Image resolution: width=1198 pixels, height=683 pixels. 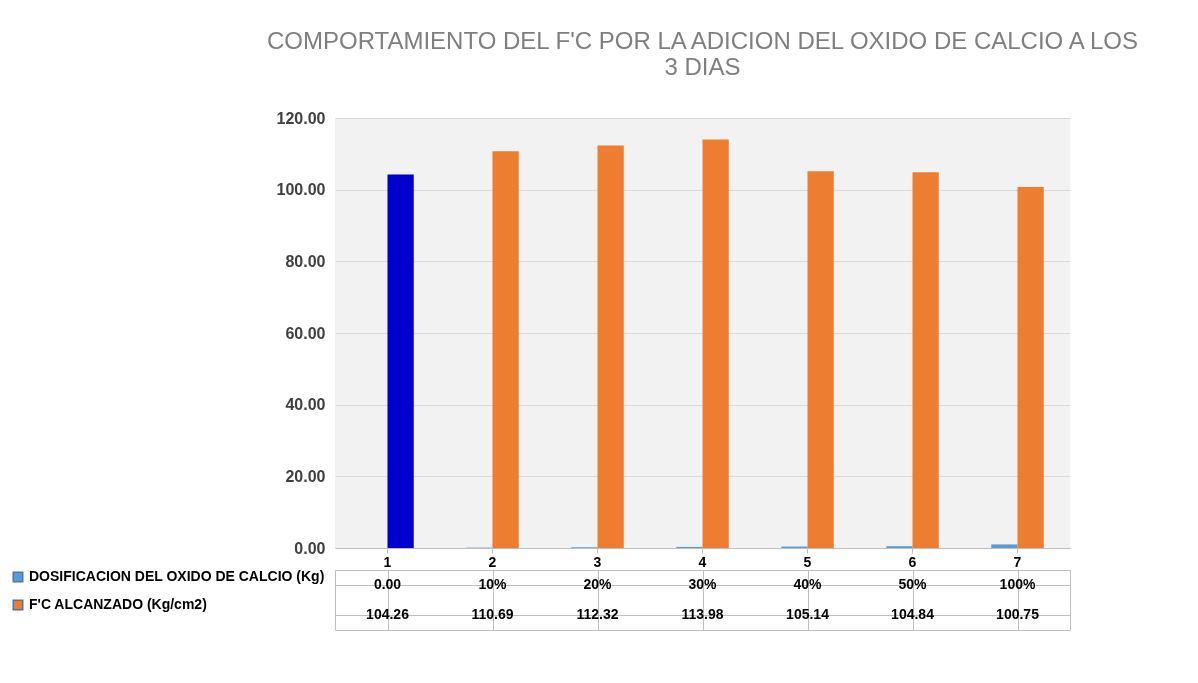 What do you see at coordinates (310, 548) in the screenshot?
I see `y-tick-label: 0.00` at bounding box center [310, 548].